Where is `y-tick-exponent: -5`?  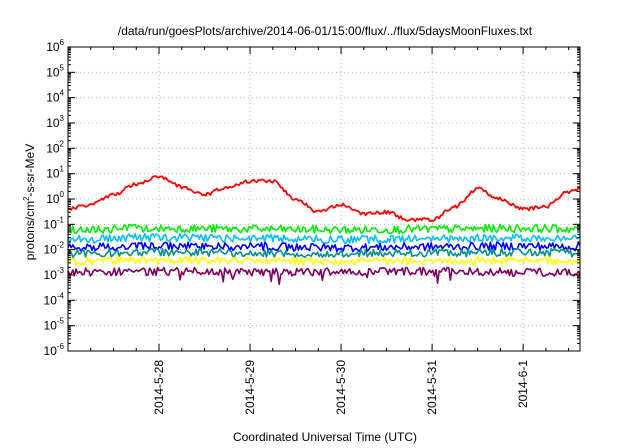
y-tick-exponent: -5 is located at coordinates (61, 321).